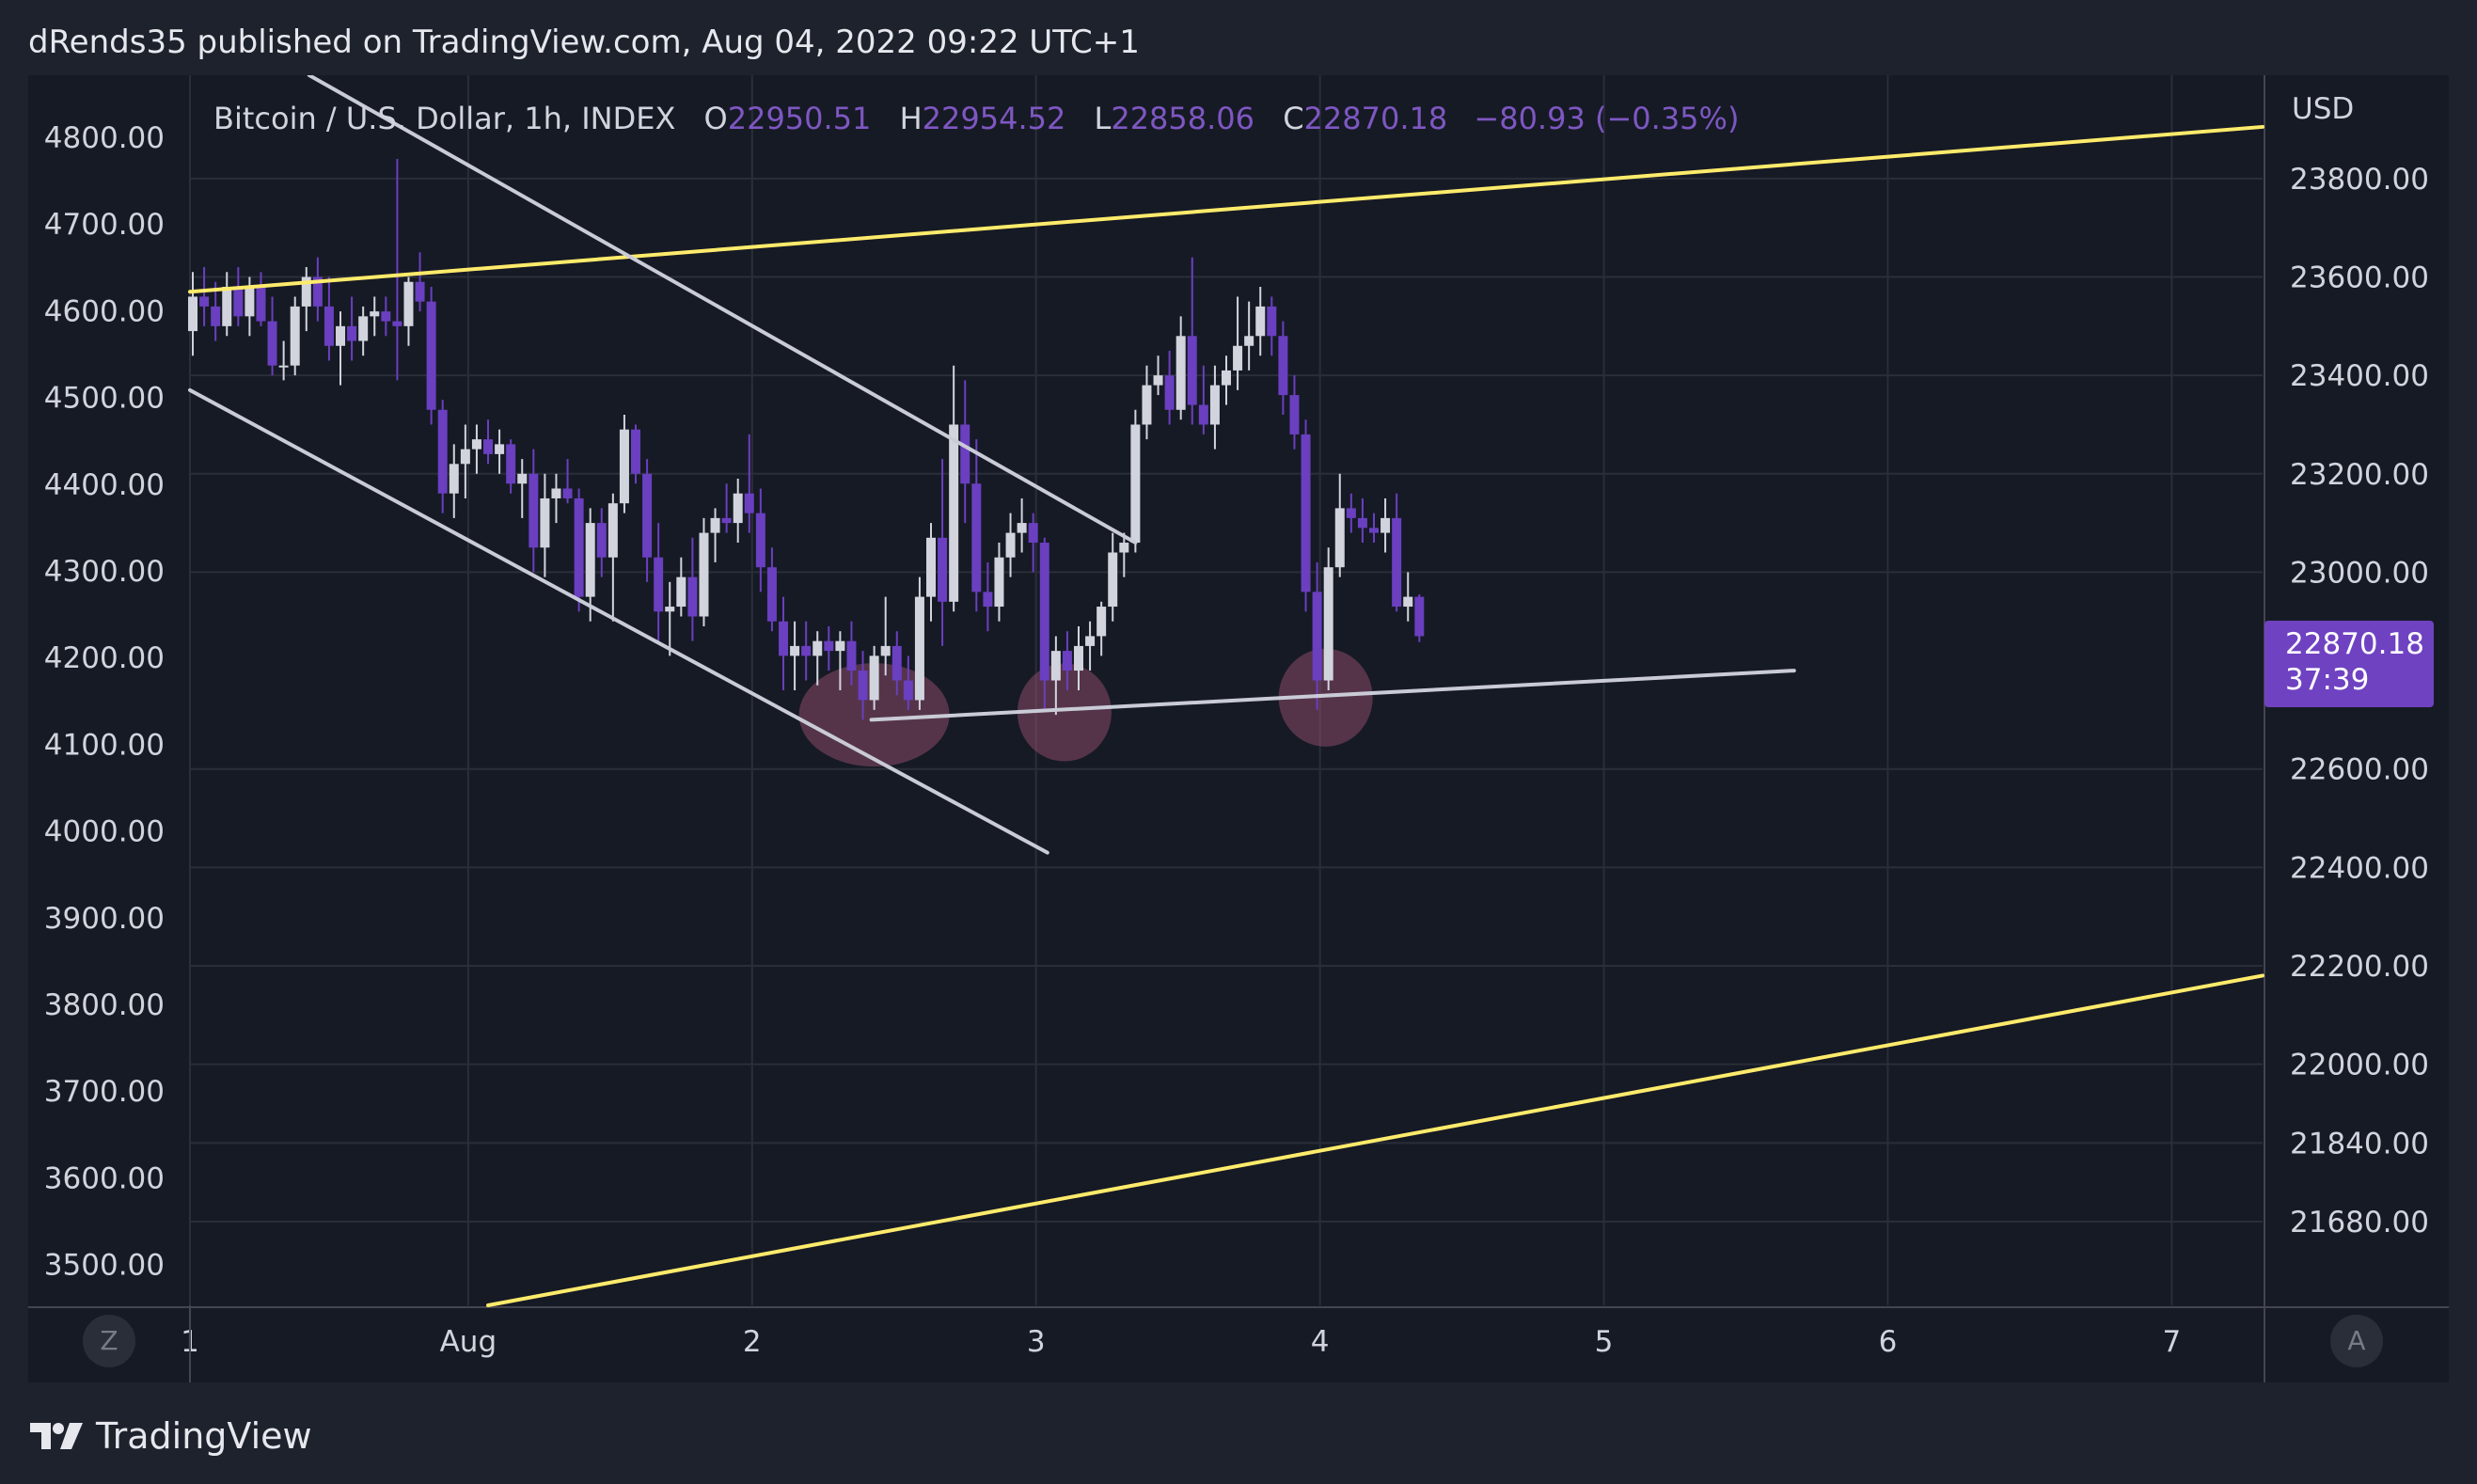  Describe the element at coordinates (994, 118) in the screenshot. I see `high-value: 22954.52` at that location.